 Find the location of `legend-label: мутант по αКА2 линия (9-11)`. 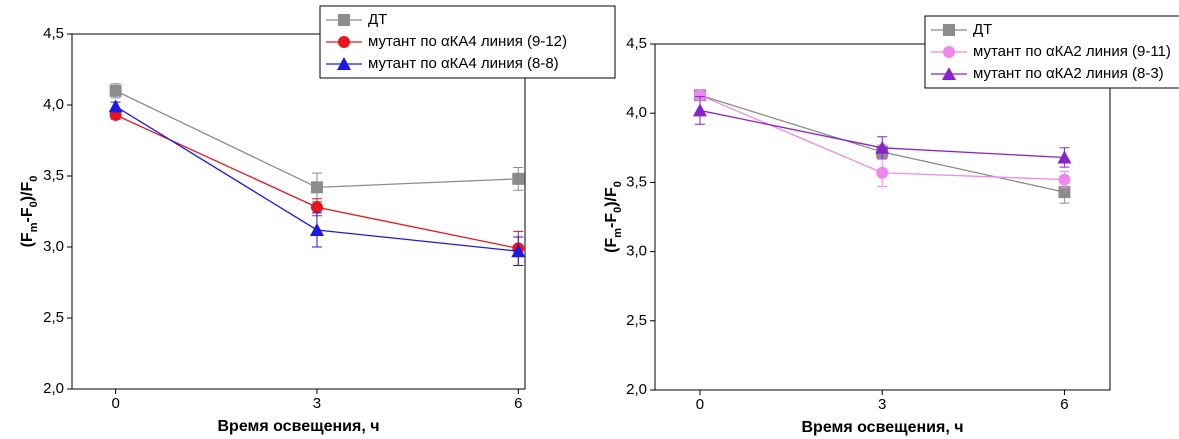

legend-label: мутант по αКА2 линия (9-11) is located at coordinates (1072, 51).